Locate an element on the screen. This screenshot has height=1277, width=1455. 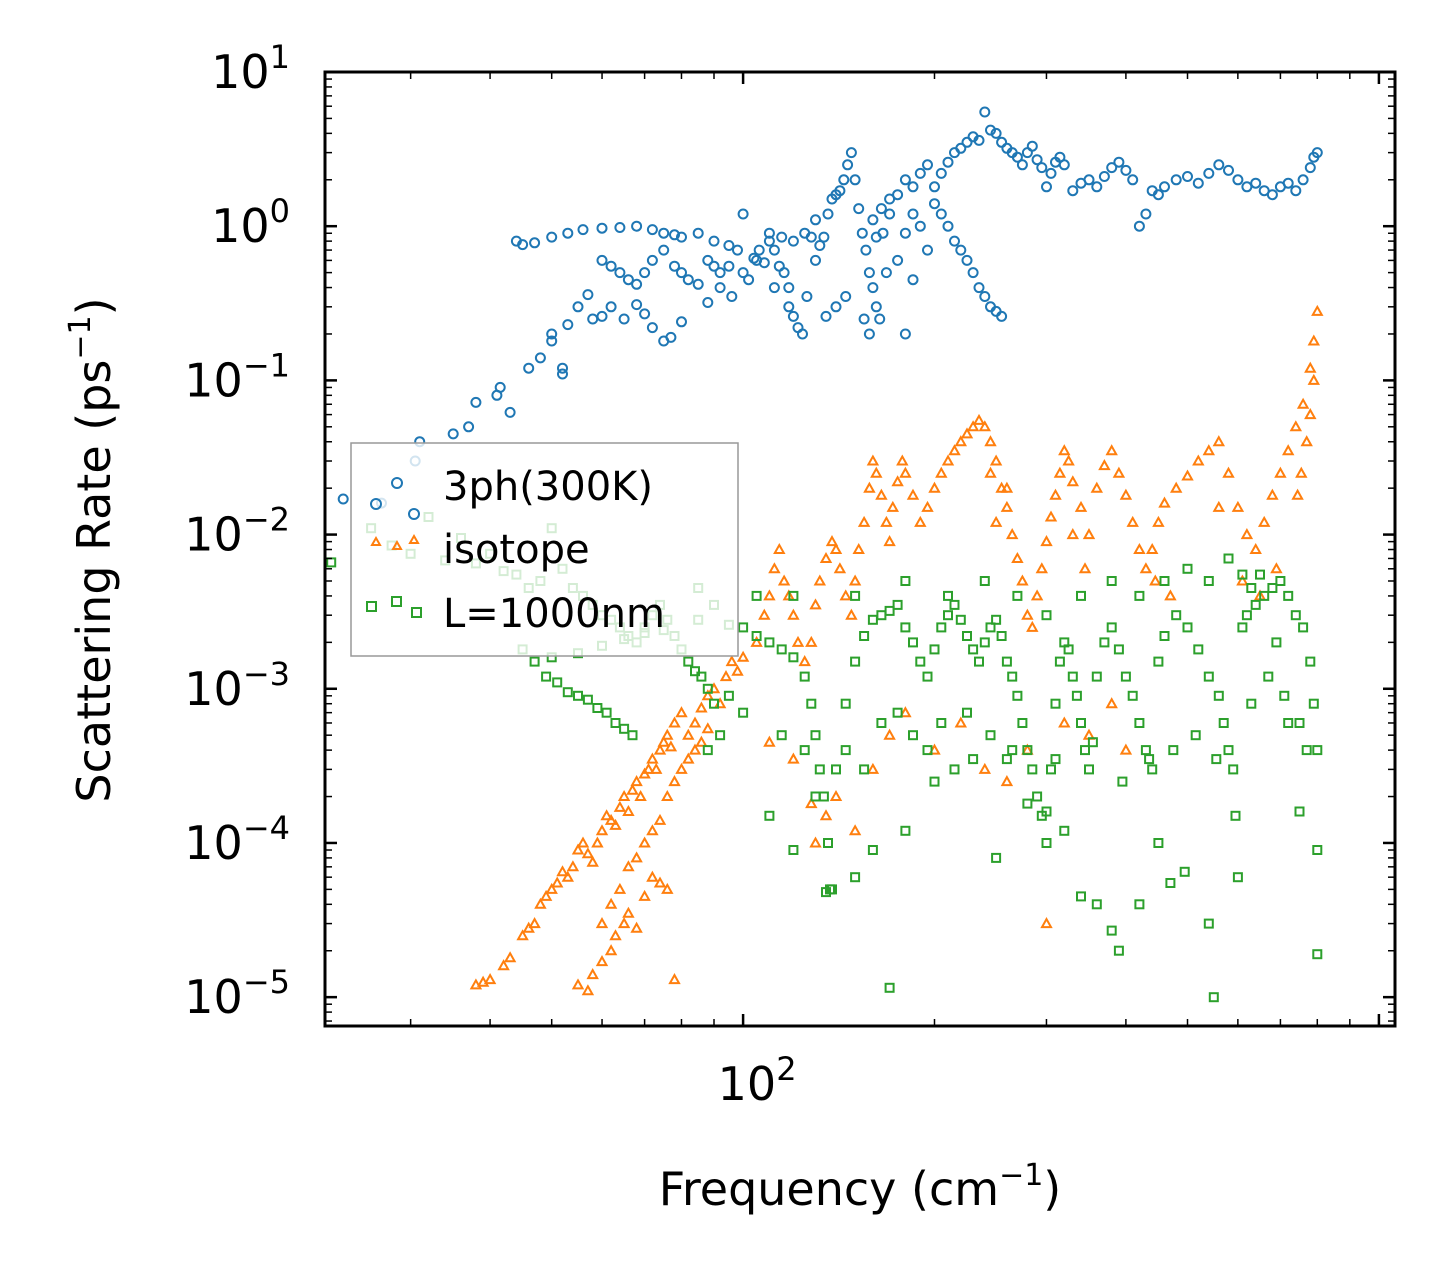
x-tick-label: 102 is located at coordinates (757, 1080).